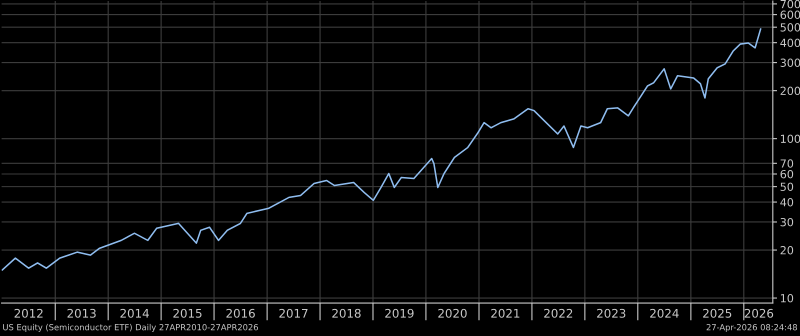 The width and height of the screenshot is (800, 336). What do you see at coordinates (81, 313) in the screenshot?
I see `x-tick-label: 2013` at bounding box center [81, 313].